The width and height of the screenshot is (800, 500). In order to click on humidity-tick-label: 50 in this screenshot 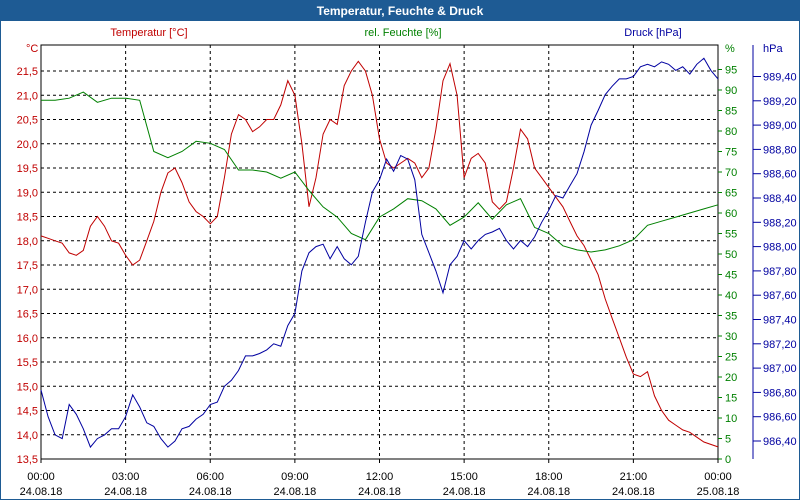, I will do `click(731, 255)`.